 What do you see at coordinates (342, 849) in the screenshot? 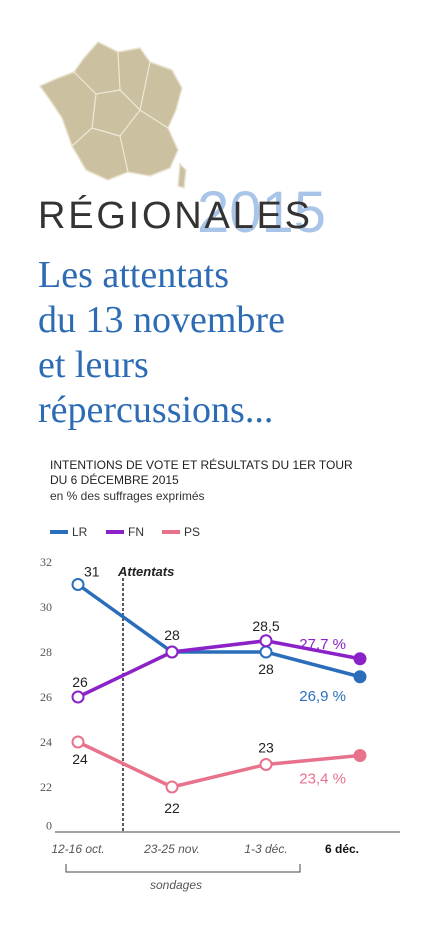
I see `x-tick-label: 6 déc.` at bounding box center [342, 849].